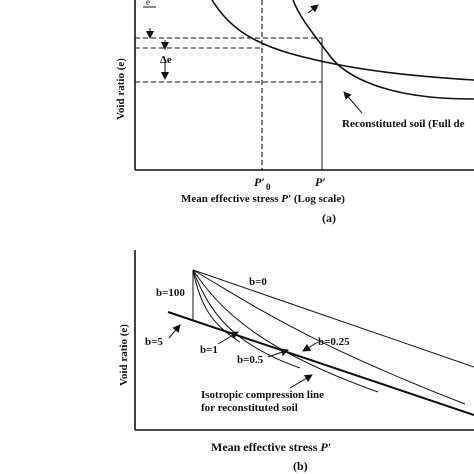  Describe the element at coordinates (209, 350) in the screenshot. I see `label-b1: b=1` at that location.